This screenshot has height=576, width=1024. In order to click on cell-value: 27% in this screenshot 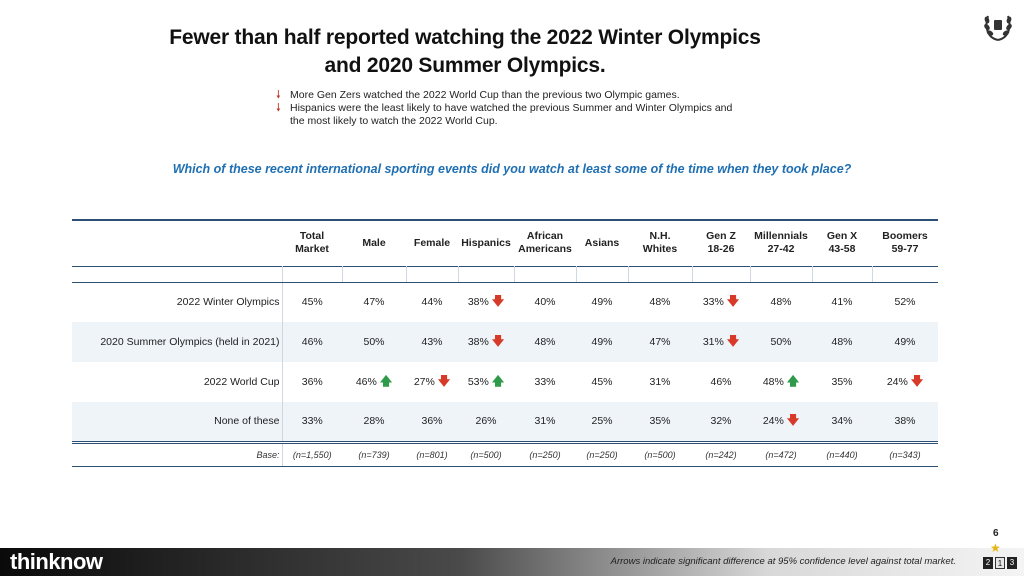, I will do `click(424, 381)`.